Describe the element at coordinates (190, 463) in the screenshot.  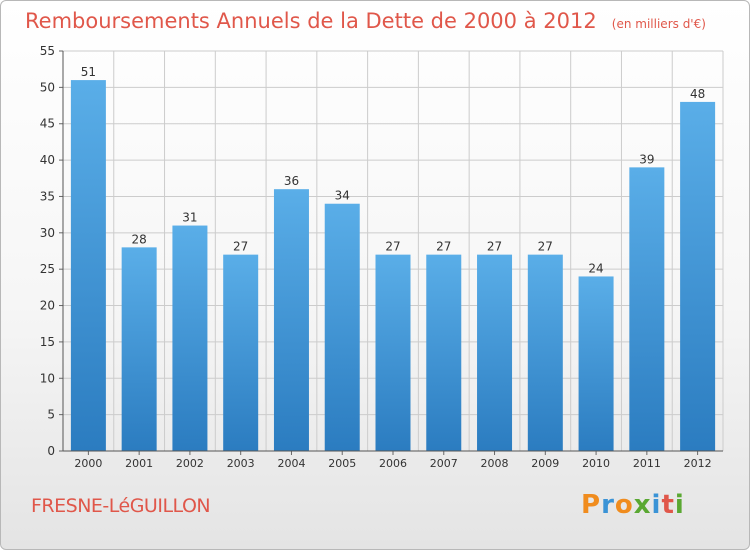
I see `x-tick-label: 2002` at that location.